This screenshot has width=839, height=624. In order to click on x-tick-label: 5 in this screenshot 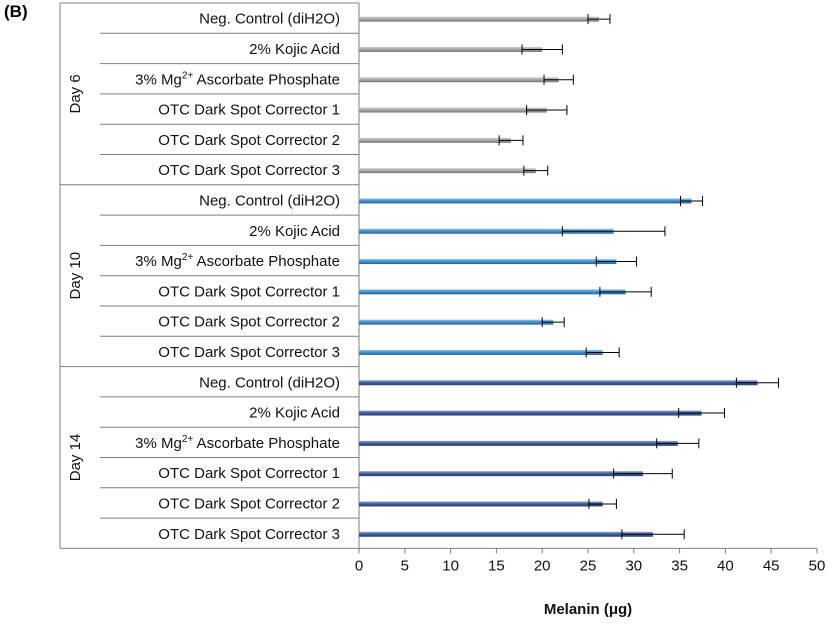, I will do `click(405, 565)`.